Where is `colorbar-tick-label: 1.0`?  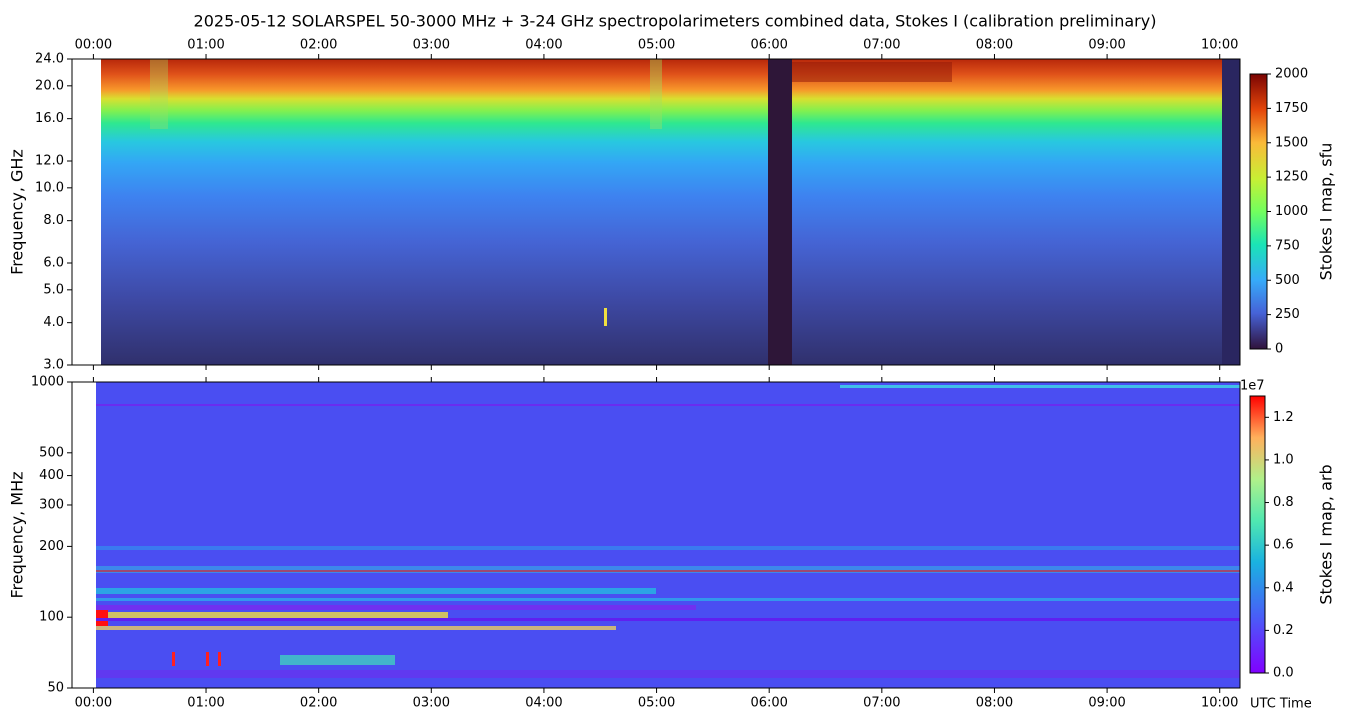 colorbar-tick-label: 1.0 is located at coordinates (1283, 459).